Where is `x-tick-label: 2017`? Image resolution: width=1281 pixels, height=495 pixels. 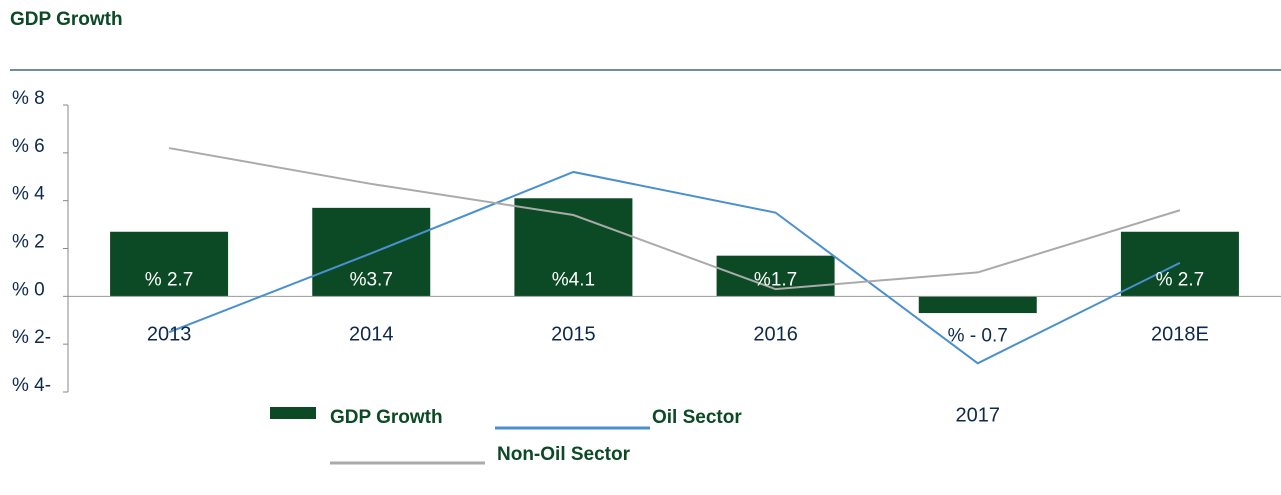
x-tick-label: 2017 is located at coordinates (978, 415).